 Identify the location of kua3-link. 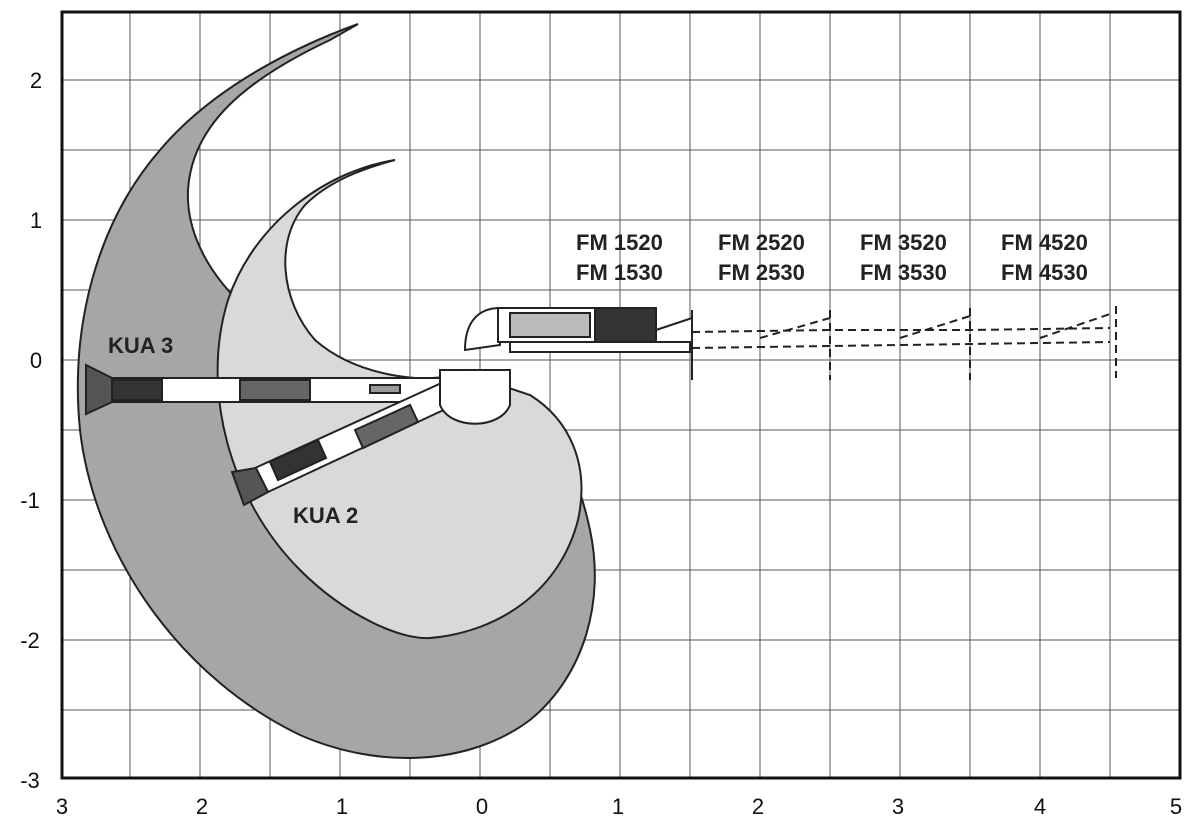
(385, 389).